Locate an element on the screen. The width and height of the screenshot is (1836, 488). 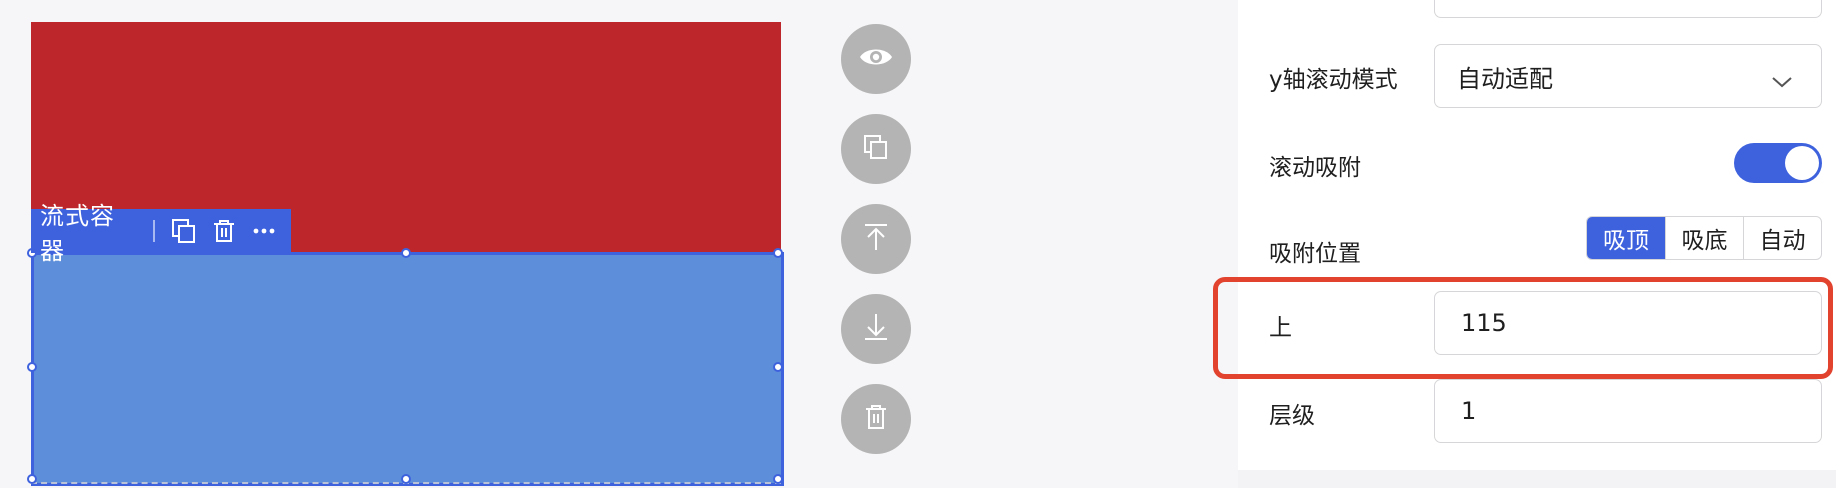
previous-field-input is located at coordinates (1628, 9).